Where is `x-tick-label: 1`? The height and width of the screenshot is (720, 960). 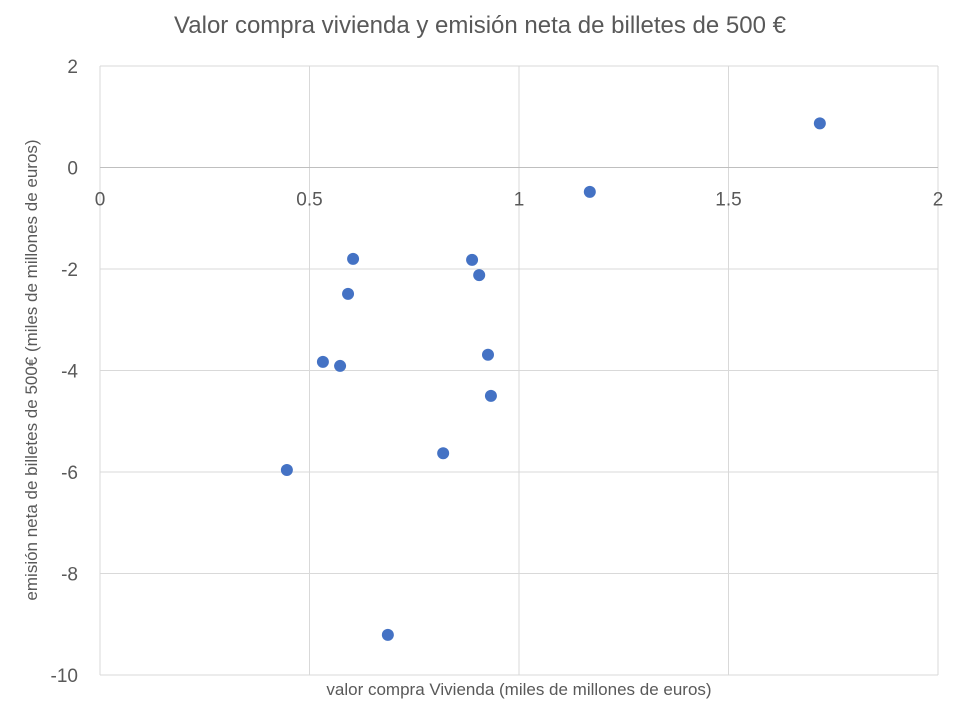 x-tick-label: 1 is located at coordinates (519, 200).